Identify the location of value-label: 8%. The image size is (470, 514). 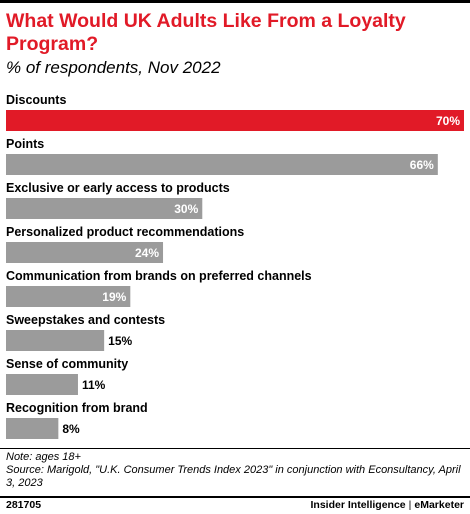
(71, 429).